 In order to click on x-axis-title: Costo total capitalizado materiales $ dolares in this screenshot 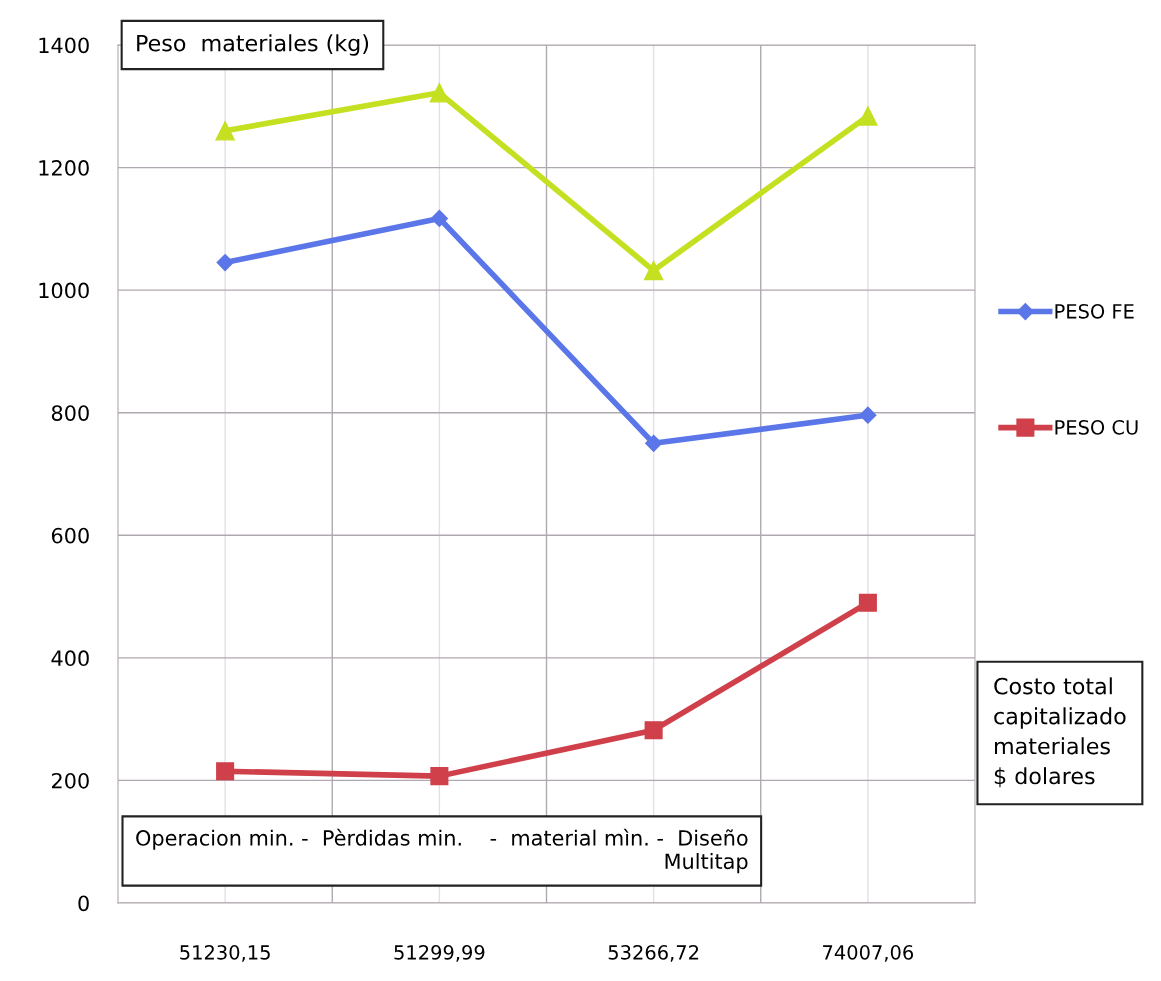, I will do `click(1060, 732)`.